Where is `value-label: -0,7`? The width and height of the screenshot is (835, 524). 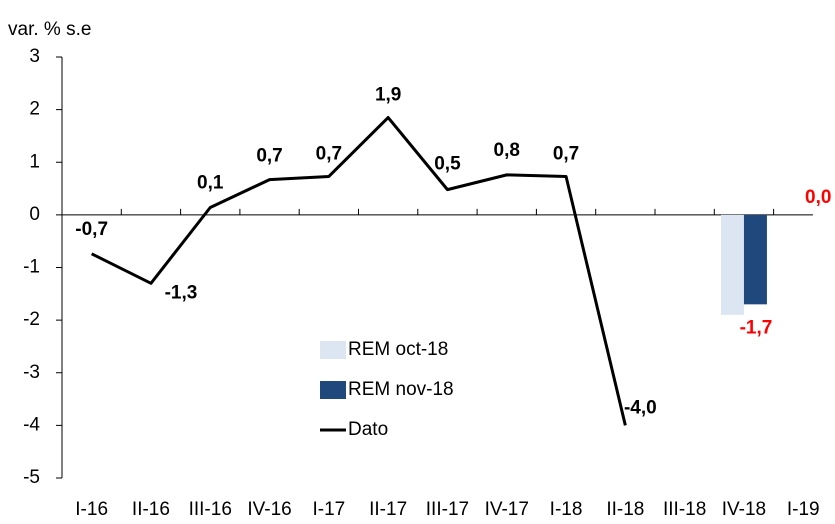
value-label: -0,7 is located at coordinates (91, 229).